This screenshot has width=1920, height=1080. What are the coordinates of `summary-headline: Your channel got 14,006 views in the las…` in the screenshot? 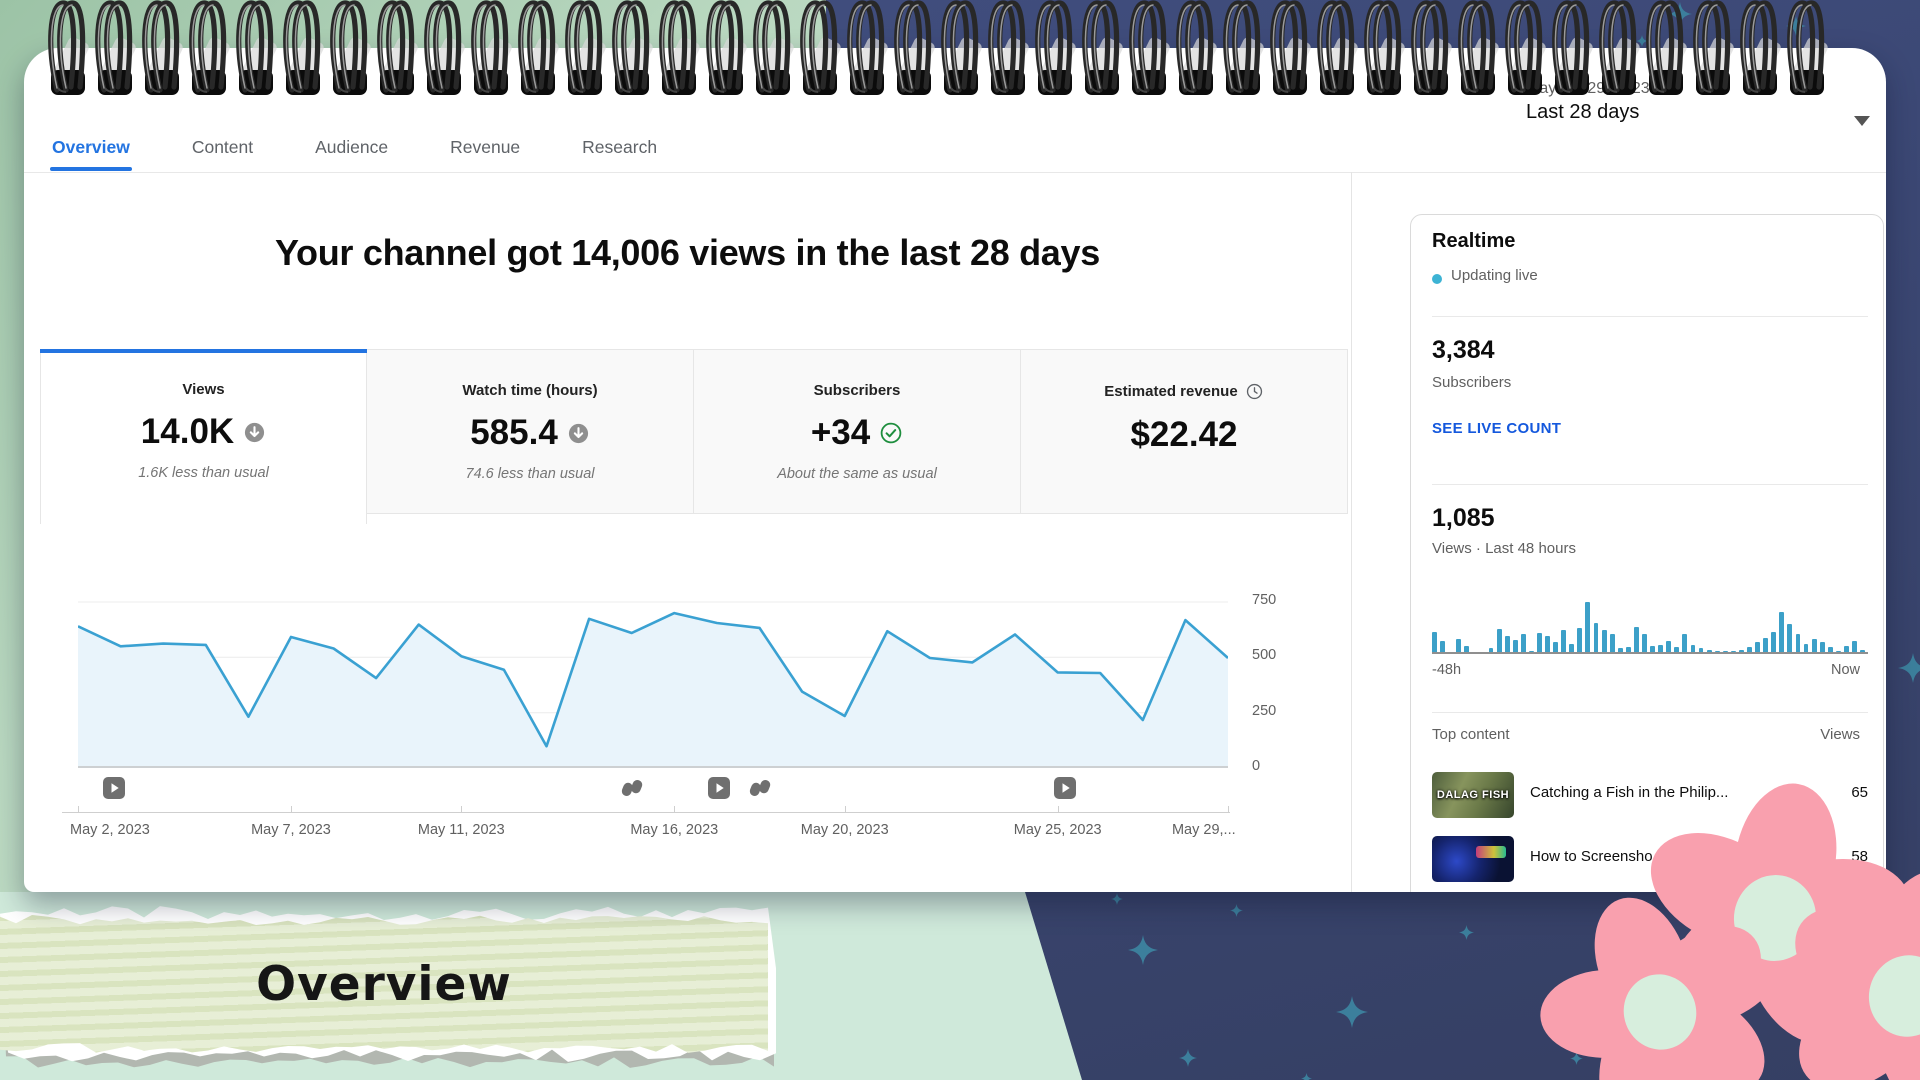 It's located at (687, 252).